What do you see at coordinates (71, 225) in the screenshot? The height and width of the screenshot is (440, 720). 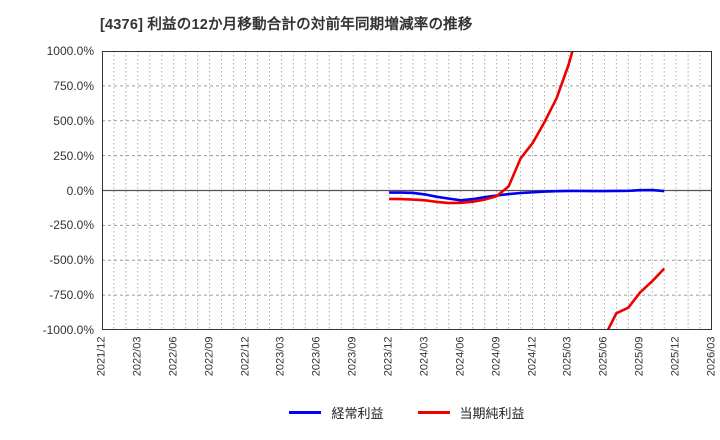 I see `y-tick-label: -250.0%` at bounding box center [71, 225].